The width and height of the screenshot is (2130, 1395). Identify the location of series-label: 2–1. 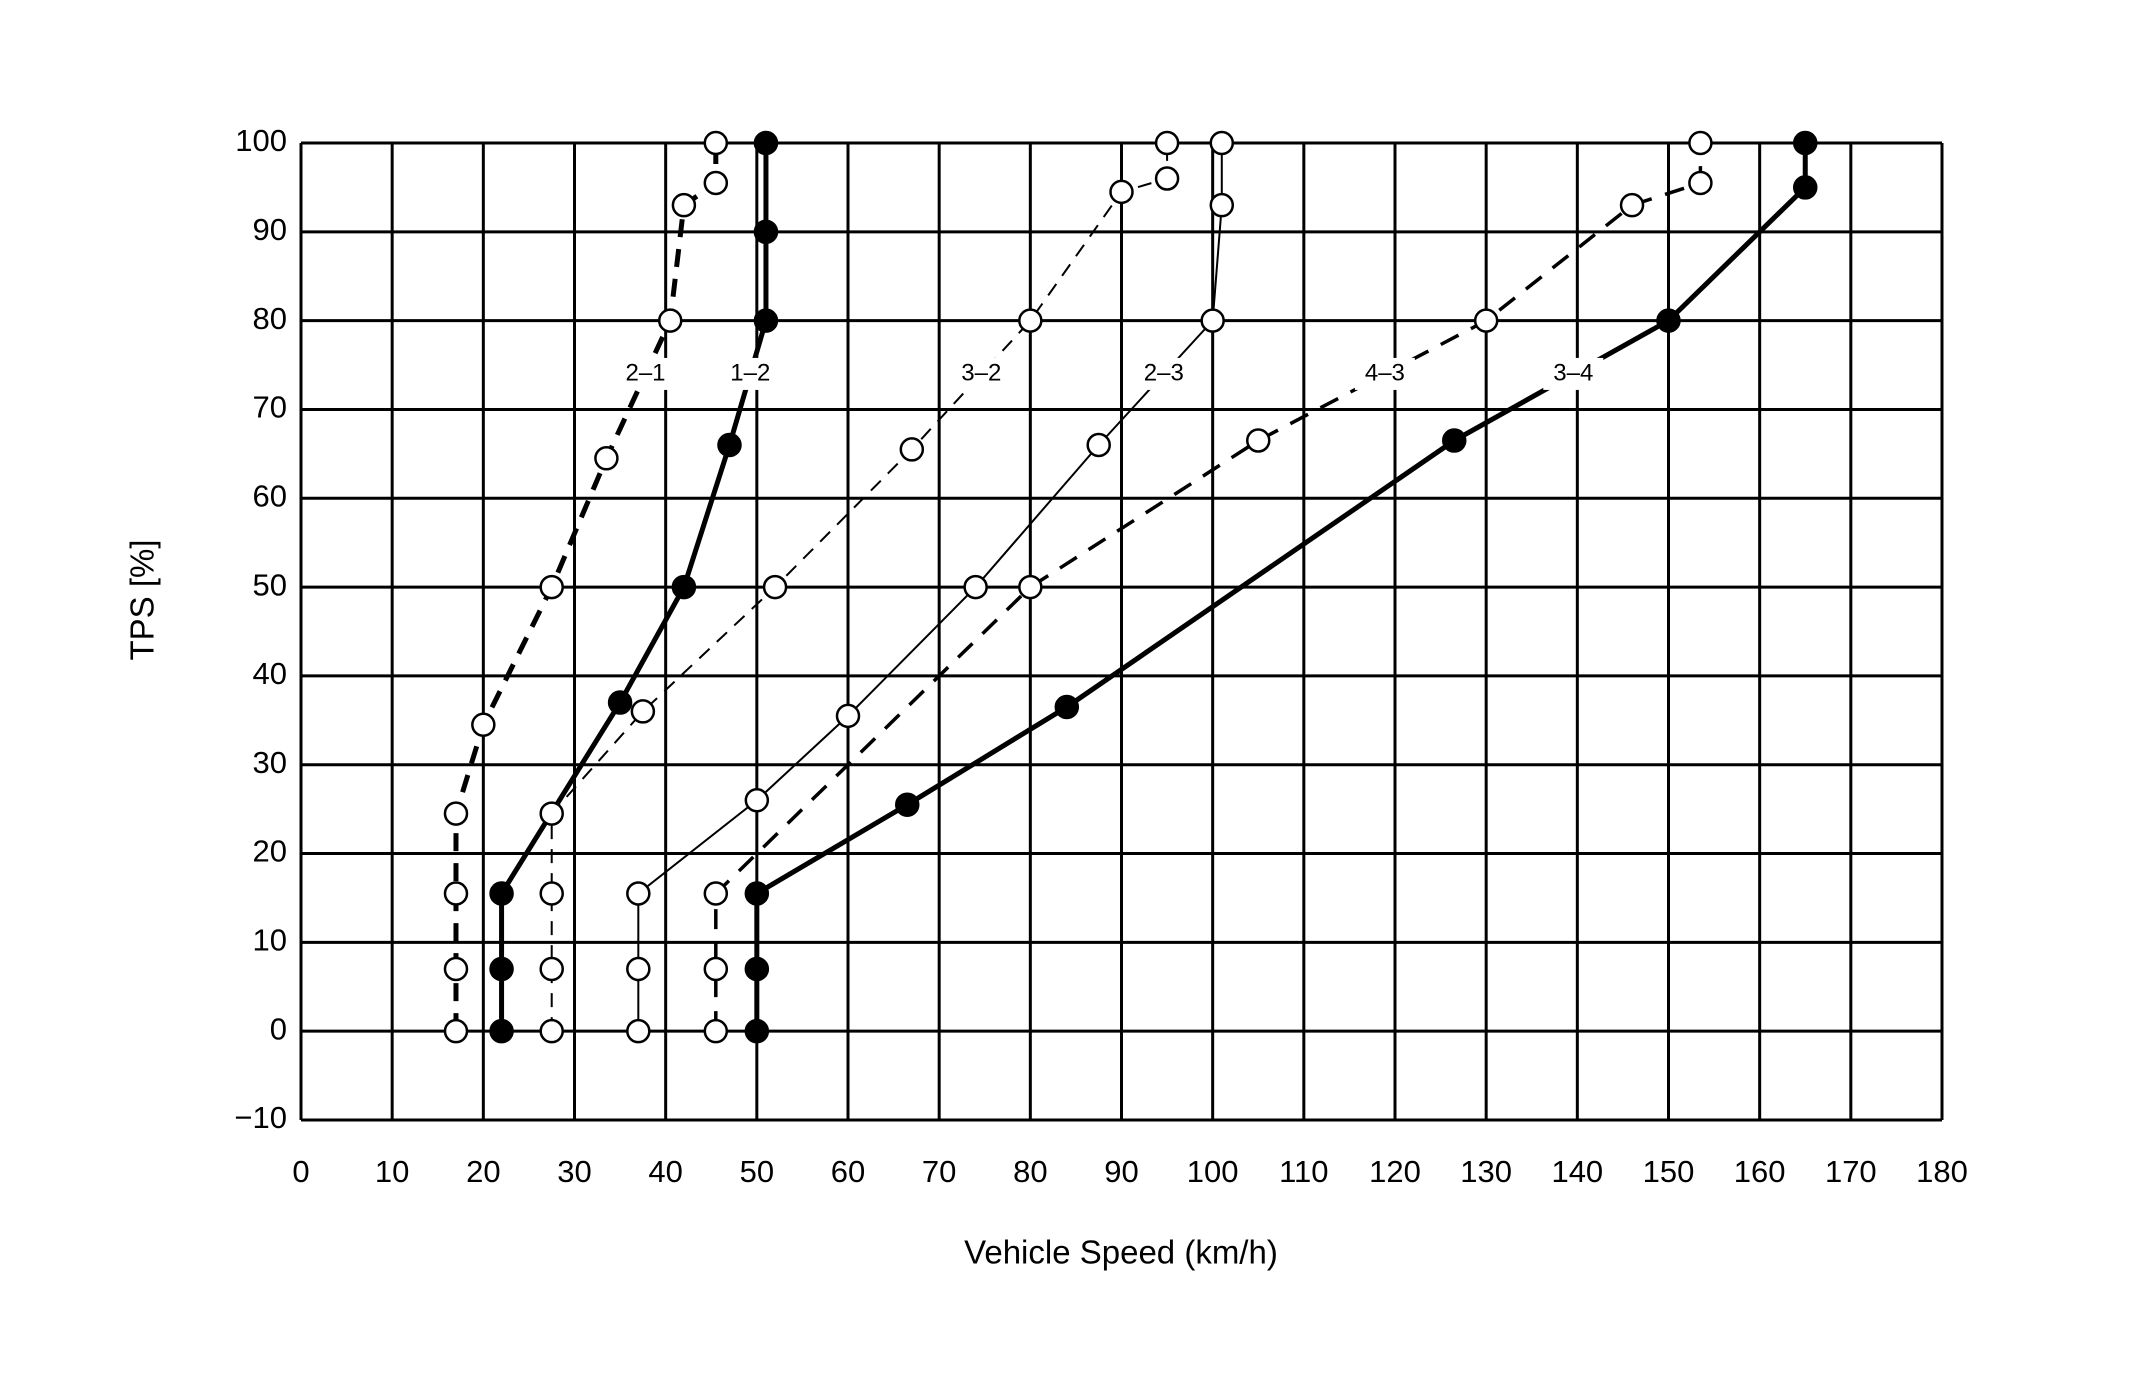
(645, 372).